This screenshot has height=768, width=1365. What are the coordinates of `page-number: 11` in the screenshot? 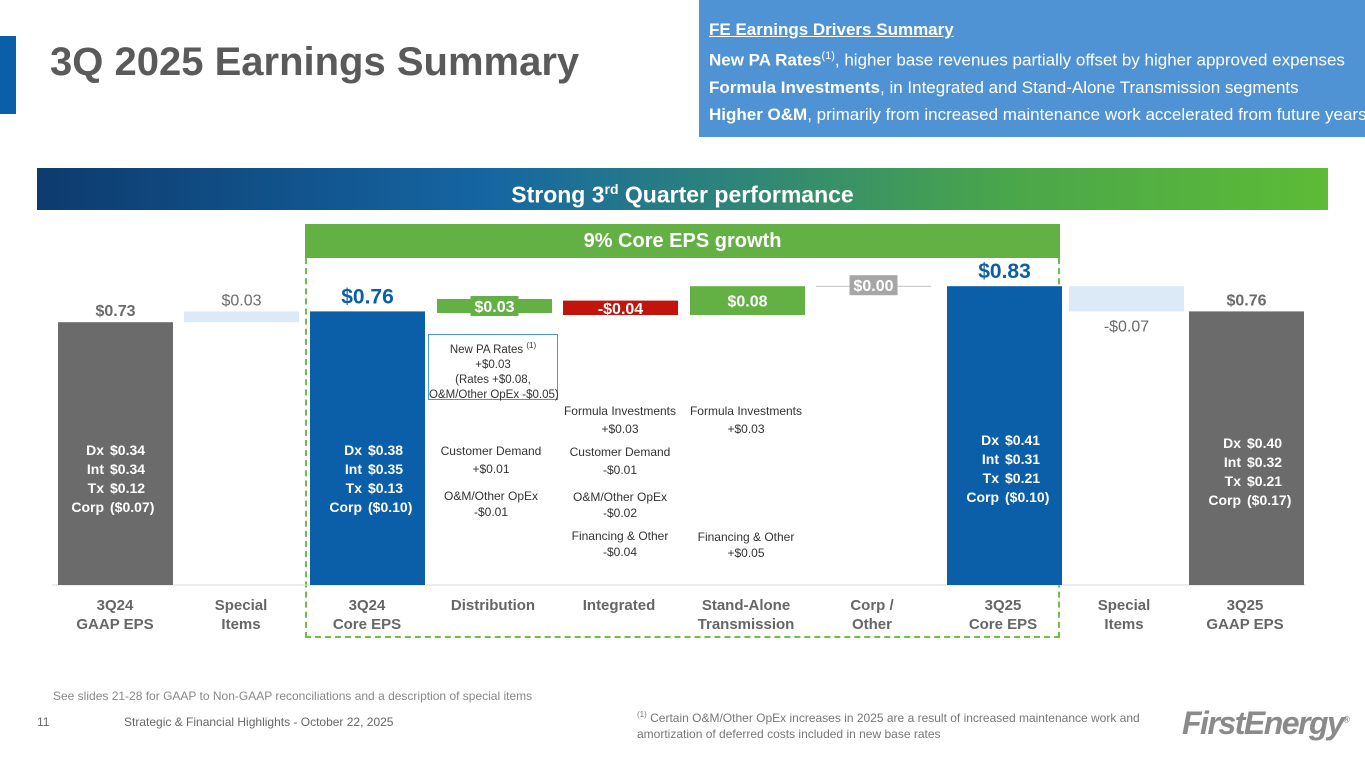 It's located at (43, 722).